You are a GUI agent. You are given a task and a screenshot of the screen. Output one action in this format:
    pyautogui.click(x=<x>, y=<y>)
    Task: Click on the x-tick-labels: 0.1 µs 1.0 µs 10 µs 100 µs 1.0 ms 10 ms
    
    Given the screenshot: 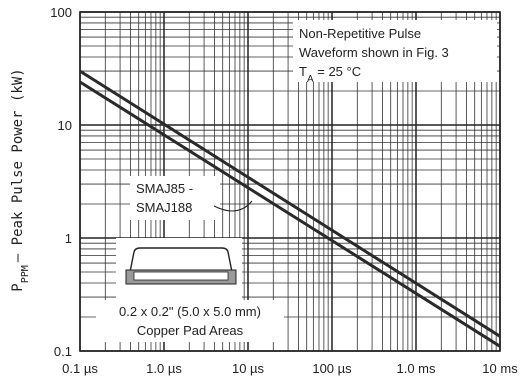 What is the action you would take?
    pyautogui.click(x=290, y=368)
    